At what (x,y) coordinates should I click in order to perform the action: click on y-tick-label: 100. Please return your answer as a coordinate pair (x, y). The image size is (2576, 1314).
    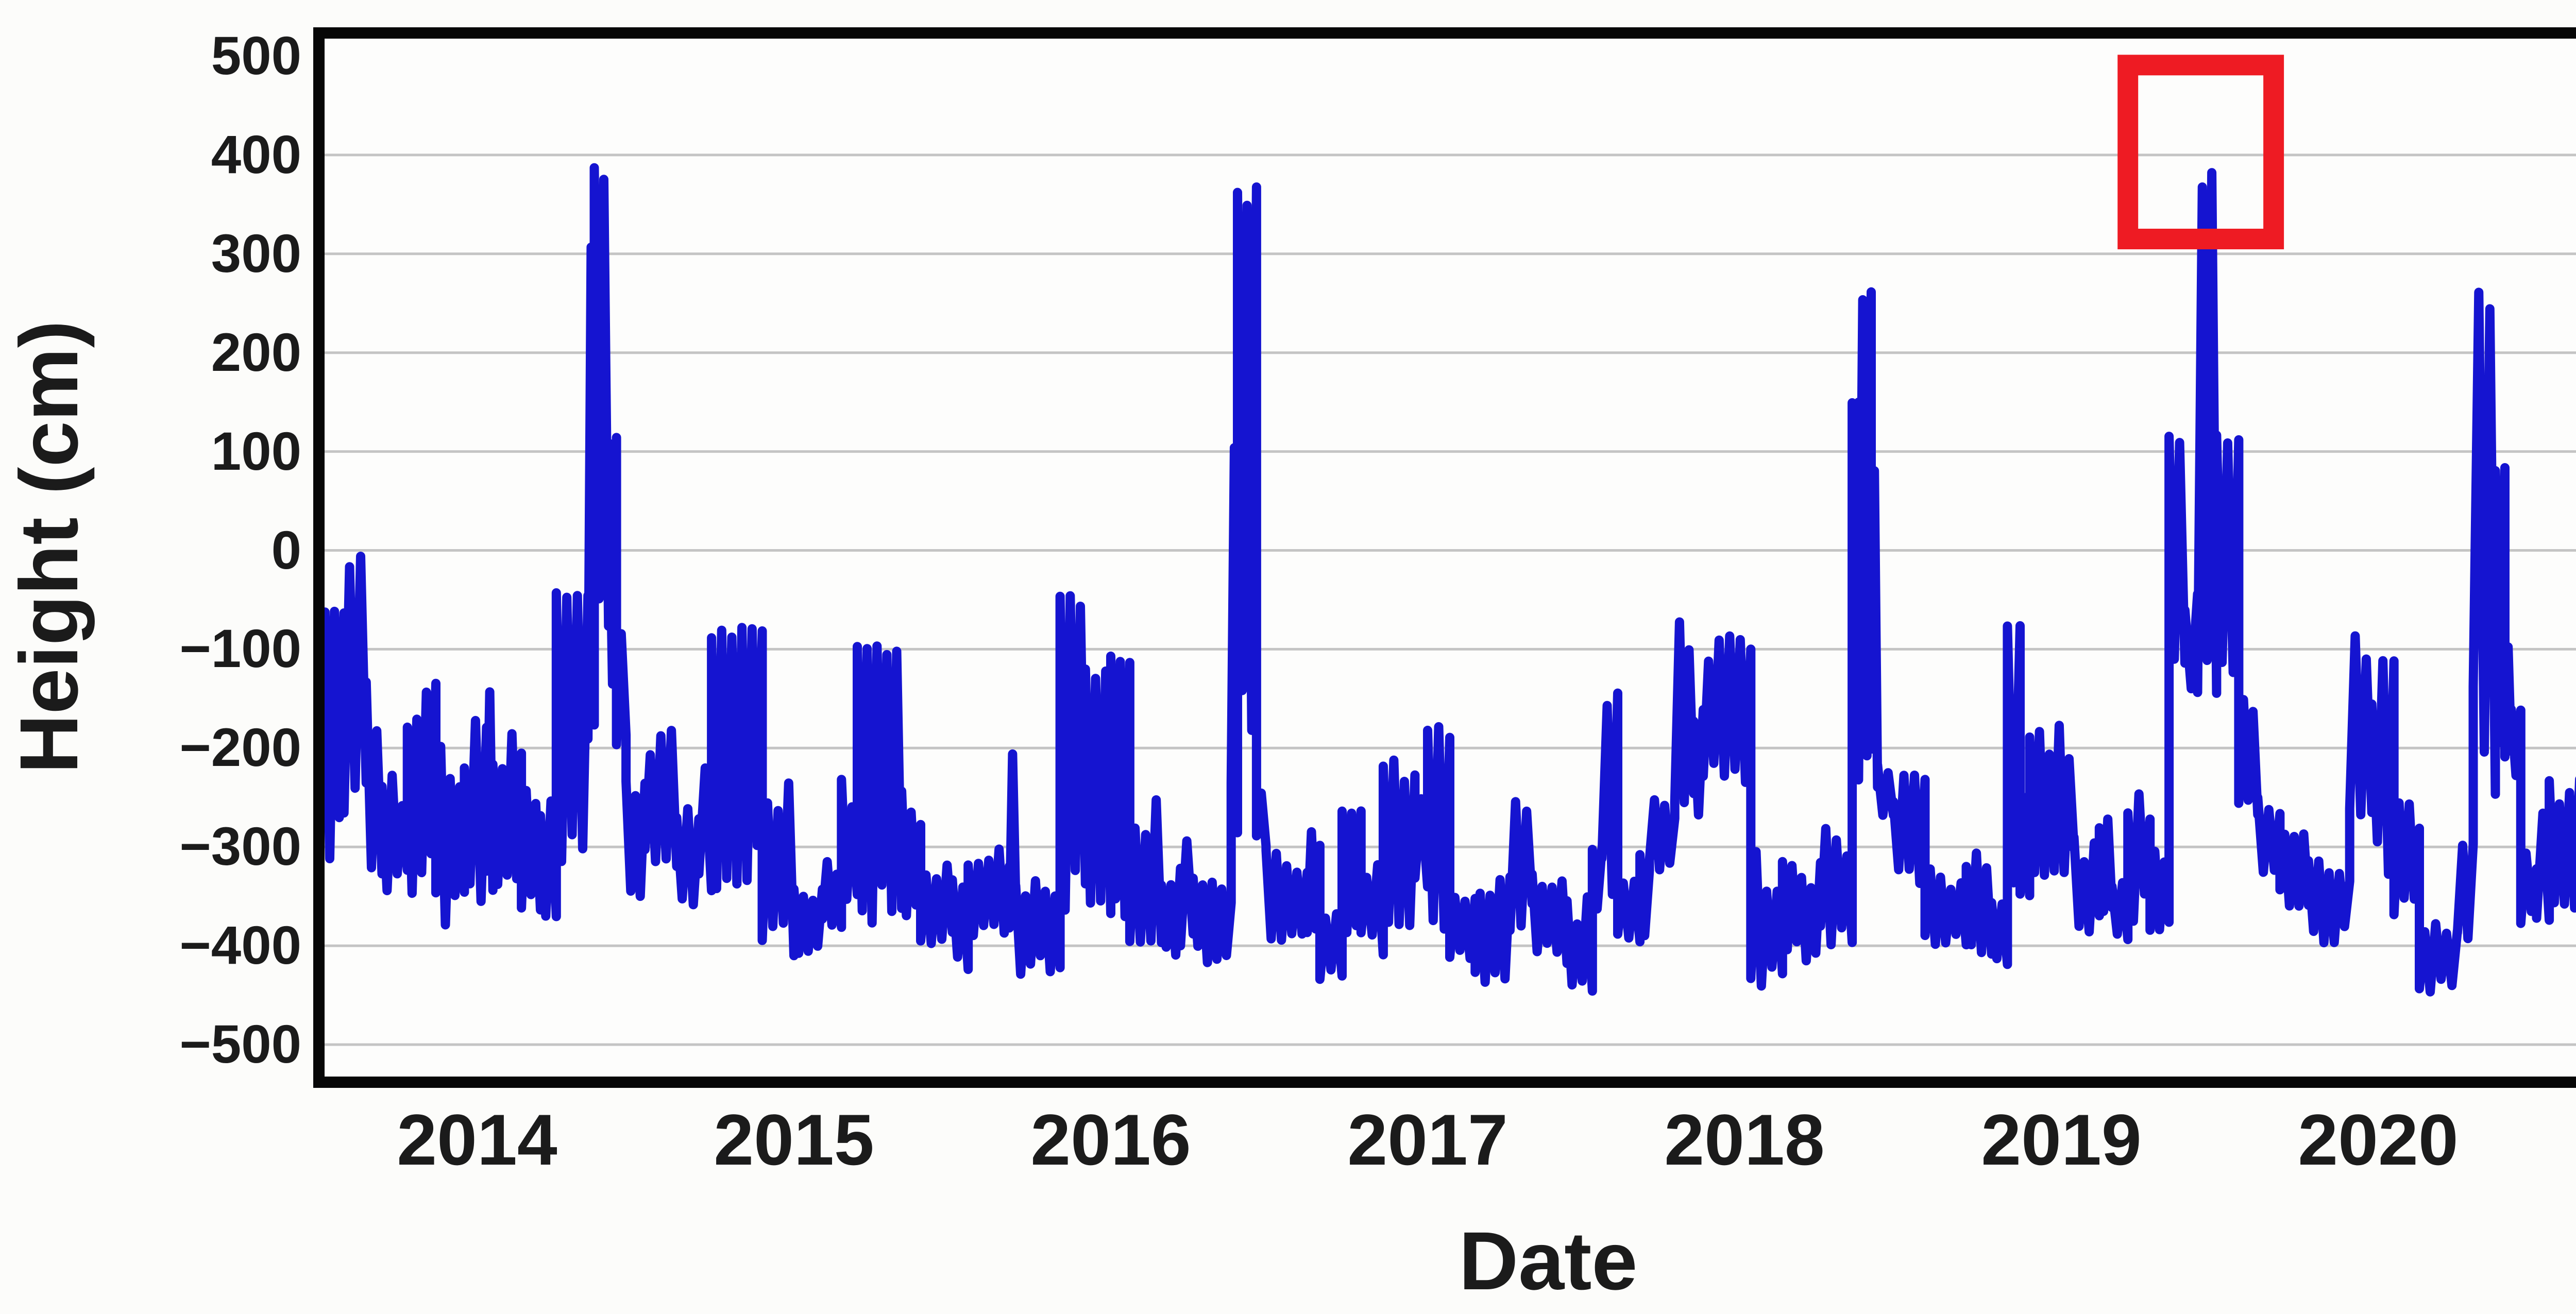
    Looking at the image, I should click on (256, 451).